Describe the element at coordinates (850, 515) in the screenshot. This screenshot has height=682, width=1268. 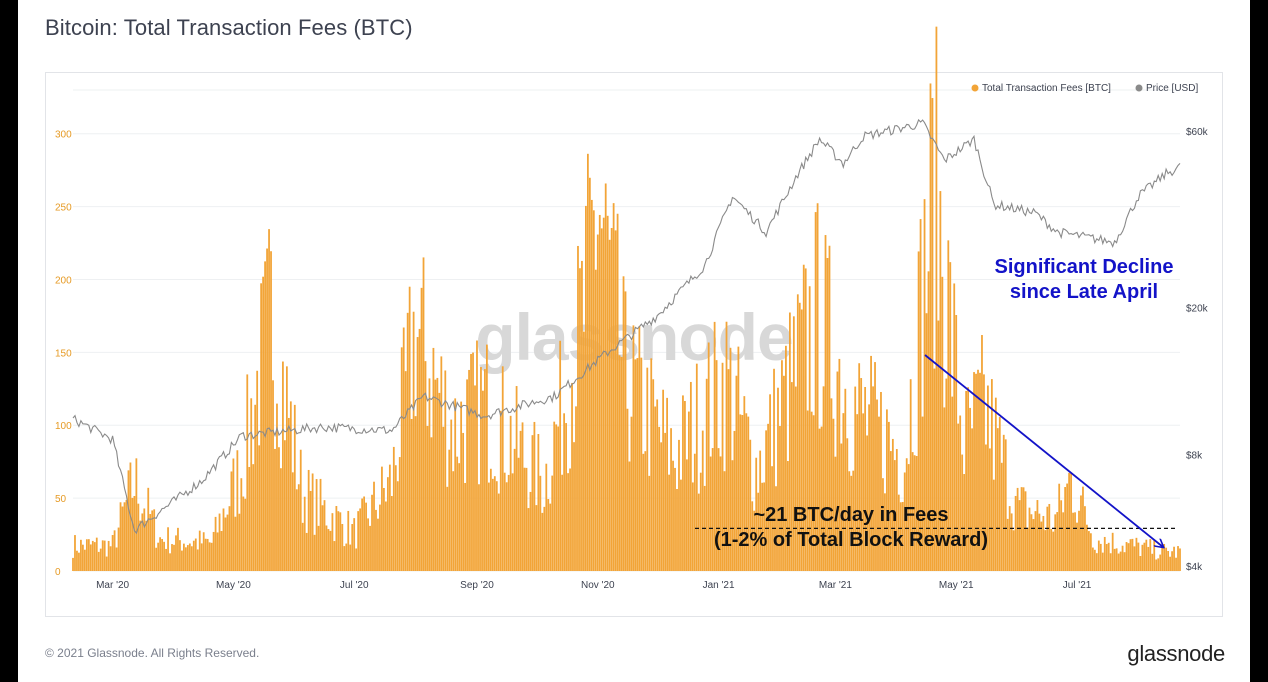
I see `annotation-fees-line1: ~21 BTC/day in Fees` at that location.